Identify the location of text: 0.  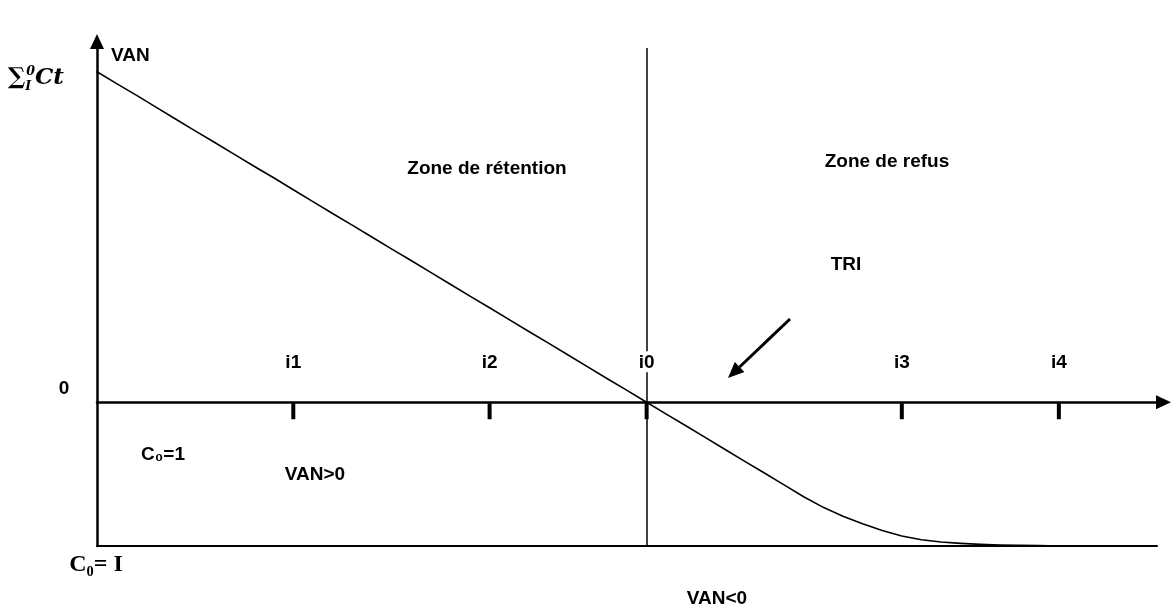
(64, 387).